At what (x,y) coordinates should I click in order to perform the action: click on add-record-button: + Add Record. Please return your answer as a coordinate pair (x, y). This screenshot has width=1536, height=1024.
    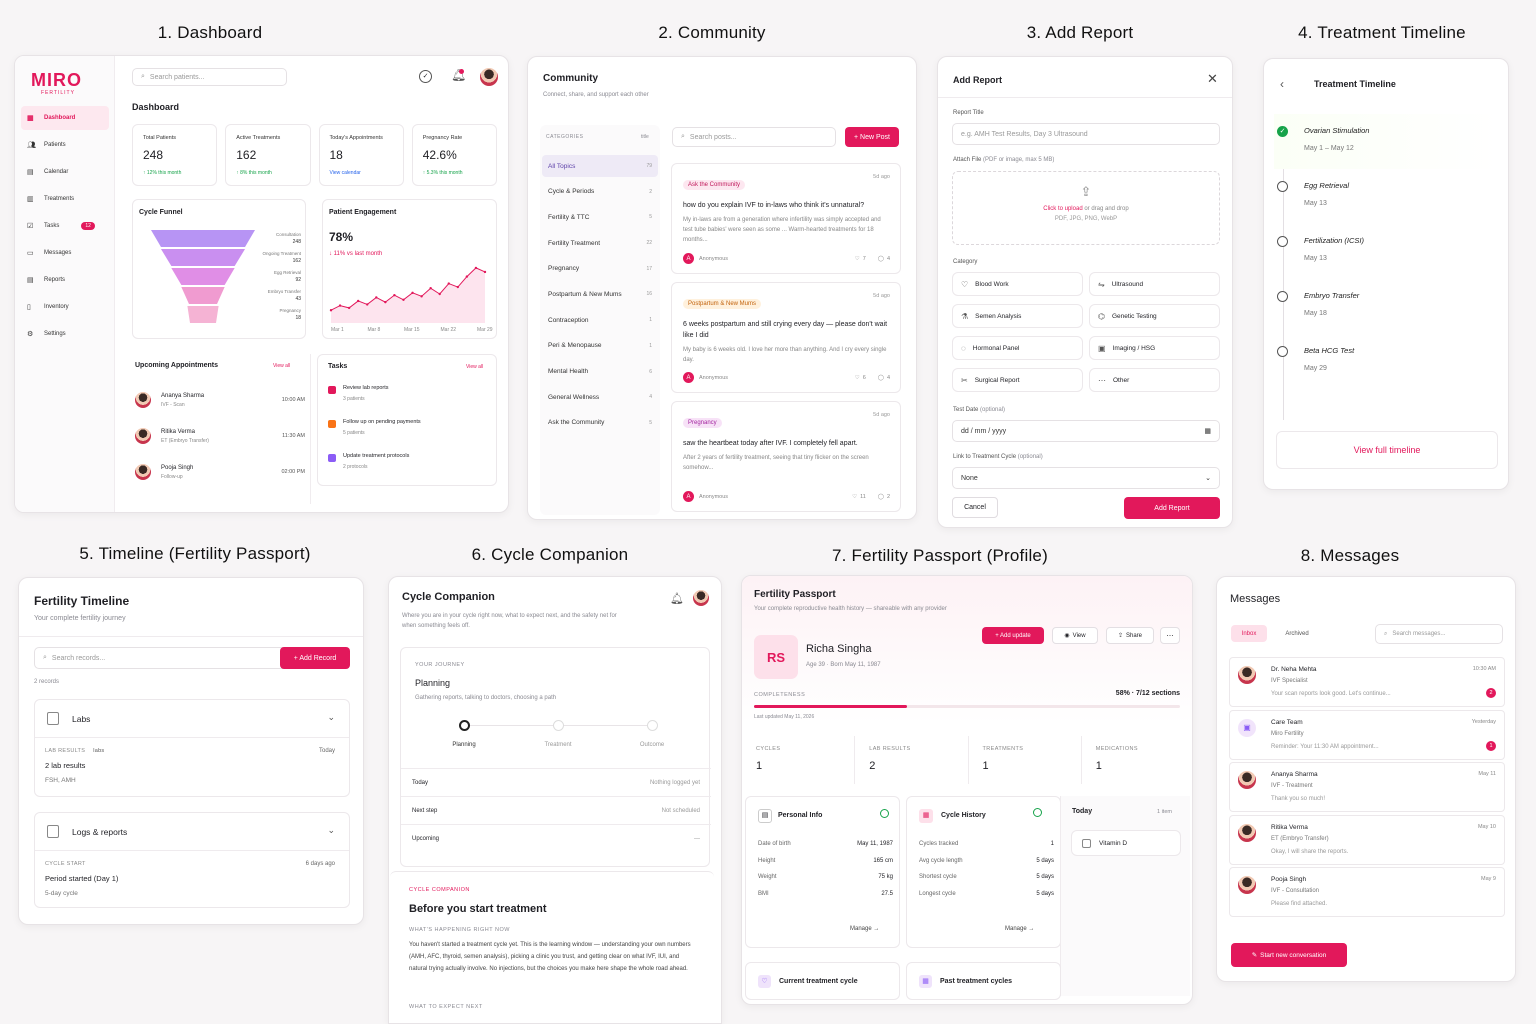
    Looking at the image, I should click on (315, 658).